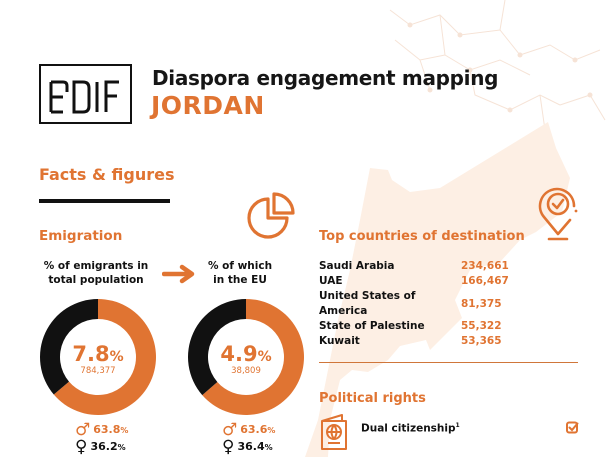 This screenshot has height=457, width=612. What do you see at coordinates (457, 425) in the screenshot?
I see `footnote-marker: 1` at bounding box center [457, 425].